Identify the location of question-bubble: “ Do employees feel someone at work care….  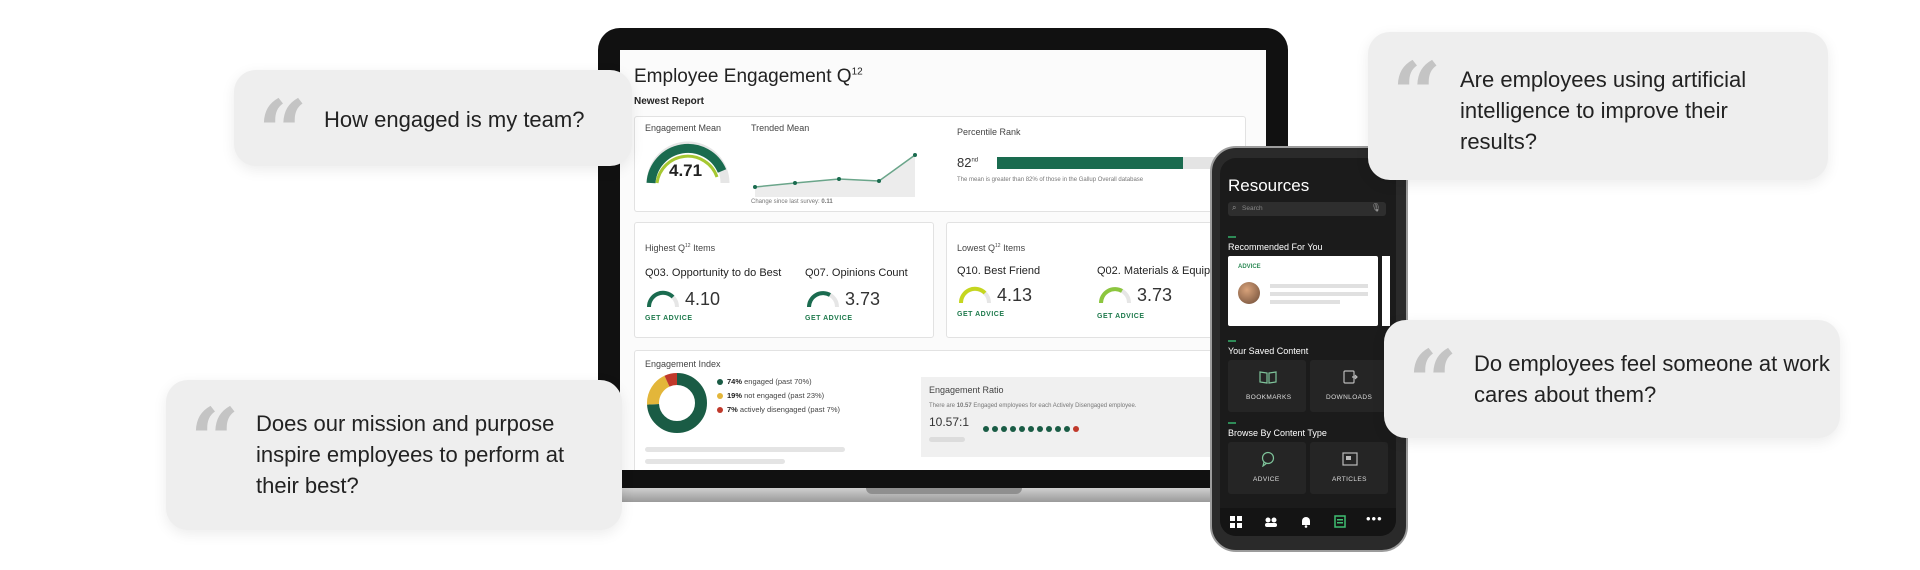
(1612, 379).